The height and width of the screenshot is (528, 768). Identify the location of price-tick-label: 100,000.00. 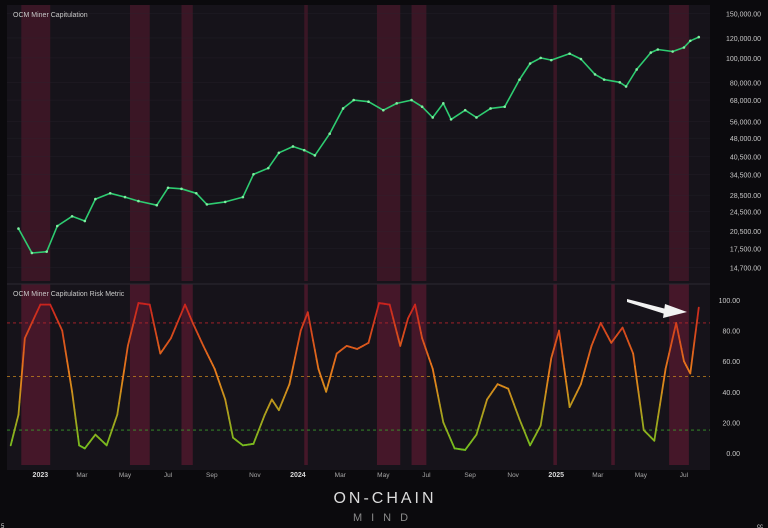
(743, 59).